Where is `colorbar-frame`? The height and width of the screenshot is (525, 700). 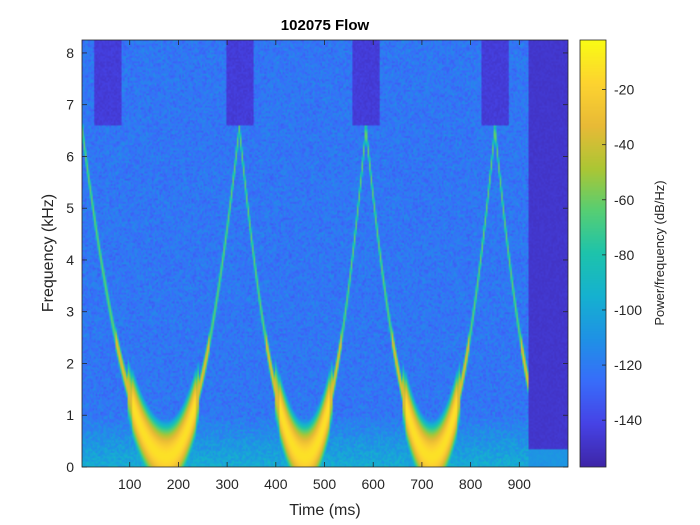
colorbar-frame is located at coordinates (593, 253).